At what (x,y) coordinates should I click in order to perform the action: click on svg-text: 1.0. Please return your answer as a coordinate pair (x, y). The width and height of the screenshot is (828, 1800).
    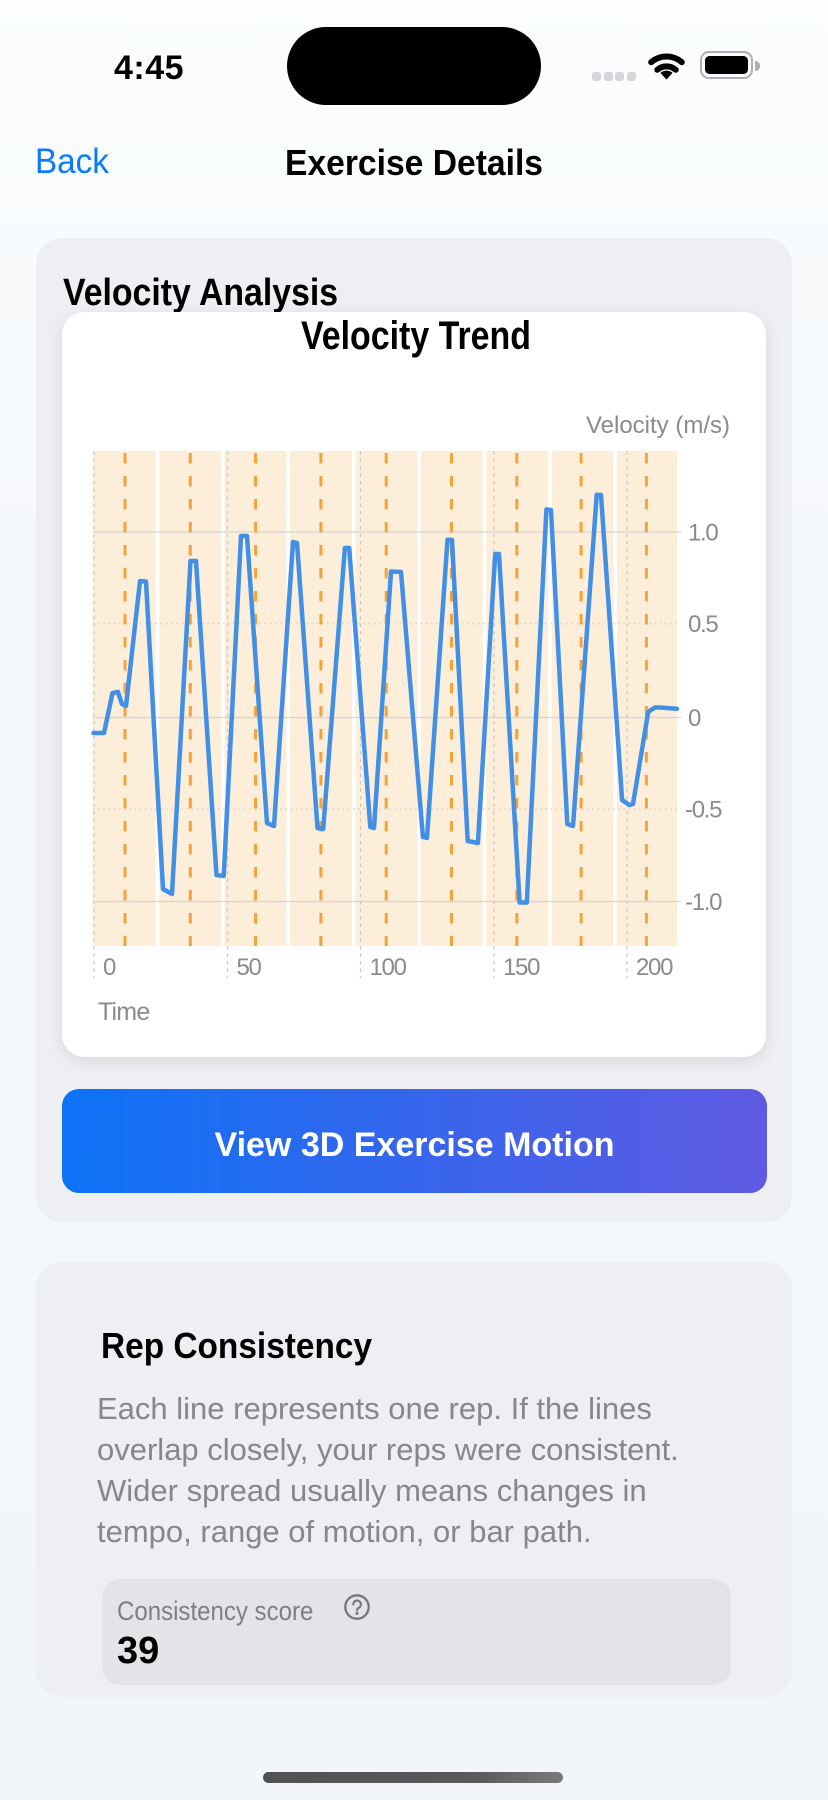
    Looking at the image, I should click on (703, 533).